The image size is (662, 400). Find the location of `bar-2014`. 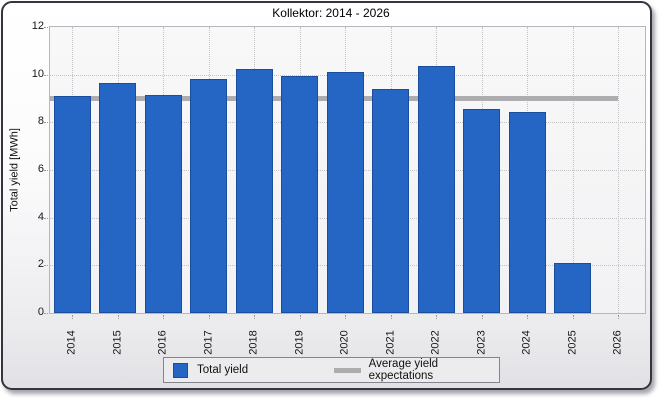

bar-2014 is located at coordinates (72, 204).